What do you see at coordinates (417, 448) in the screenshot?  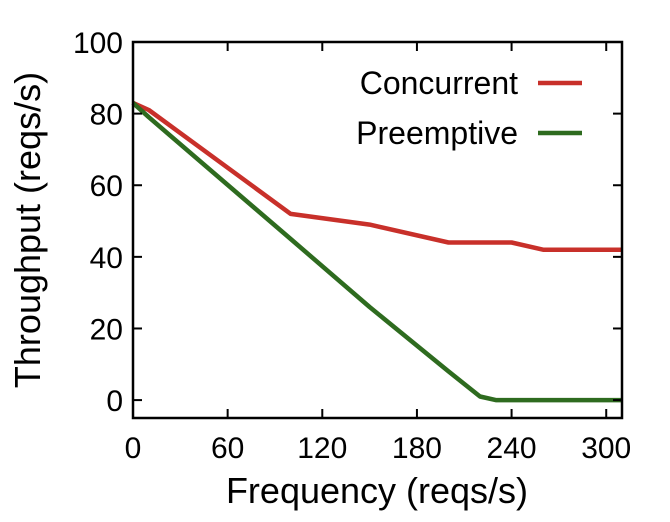 I see `x-tick-label: 180` at bounding box center [417, 448].